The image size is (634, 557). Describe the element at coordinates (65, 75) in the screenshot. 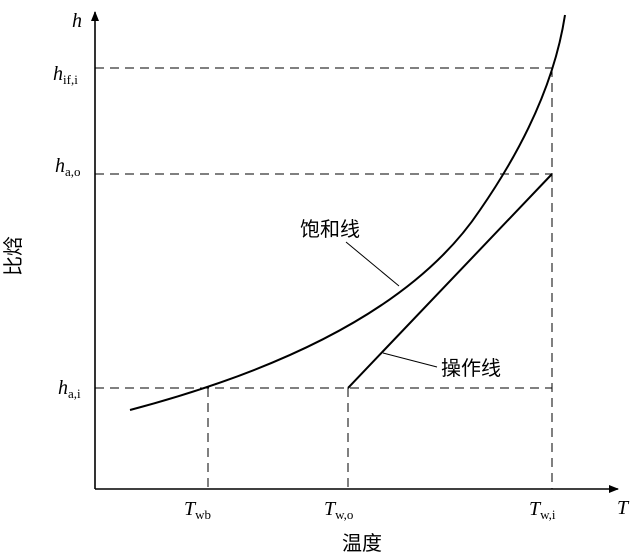

I see `y-tick-h-if-i: hif,i` at that location.